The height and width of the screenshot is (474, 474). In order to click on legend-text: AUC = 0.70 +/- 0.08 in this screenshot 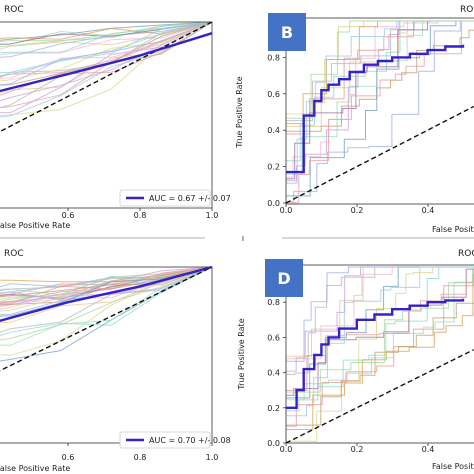, I will do `click(190, 440)`.